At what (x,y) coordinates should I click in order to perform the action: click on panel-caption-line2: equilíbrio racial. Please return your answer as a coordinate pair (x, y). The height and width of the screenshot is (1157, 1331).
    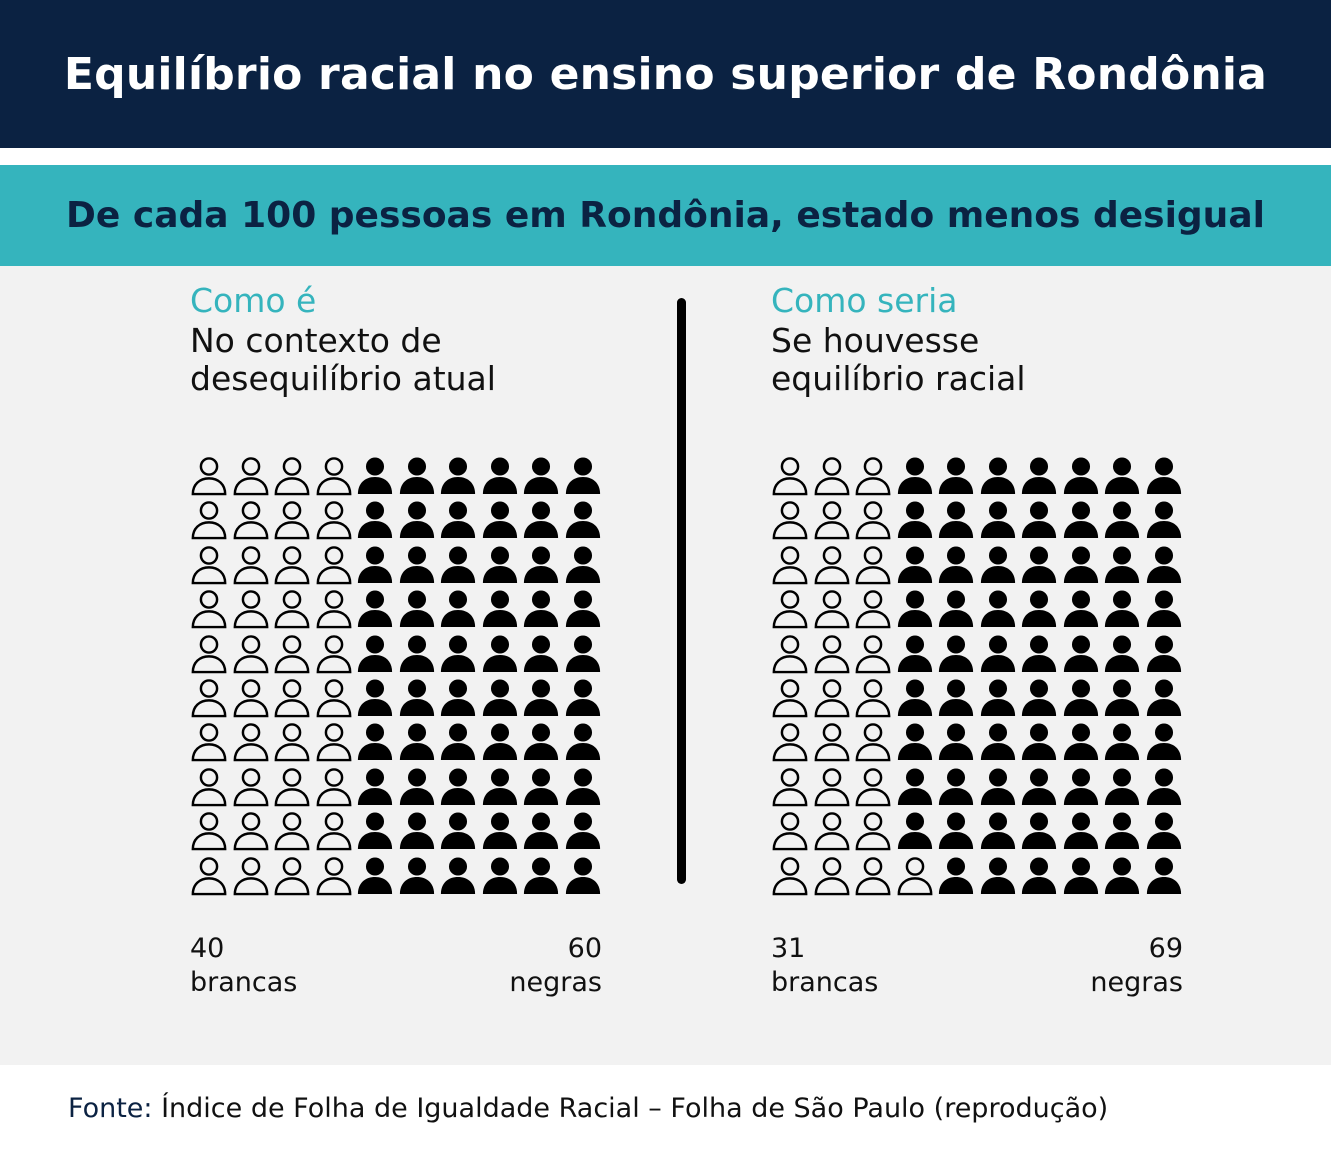
    Looking at the image, I should click on (898, 378).